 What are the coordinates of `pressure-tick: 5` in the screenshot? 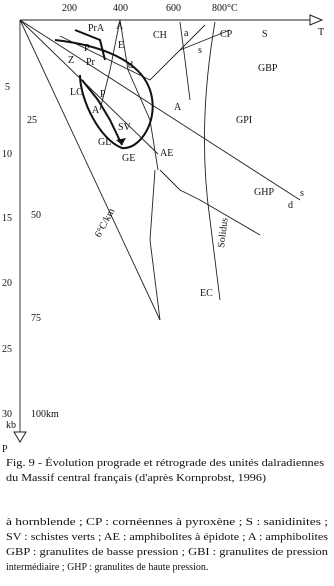 It's located at (7, 87).